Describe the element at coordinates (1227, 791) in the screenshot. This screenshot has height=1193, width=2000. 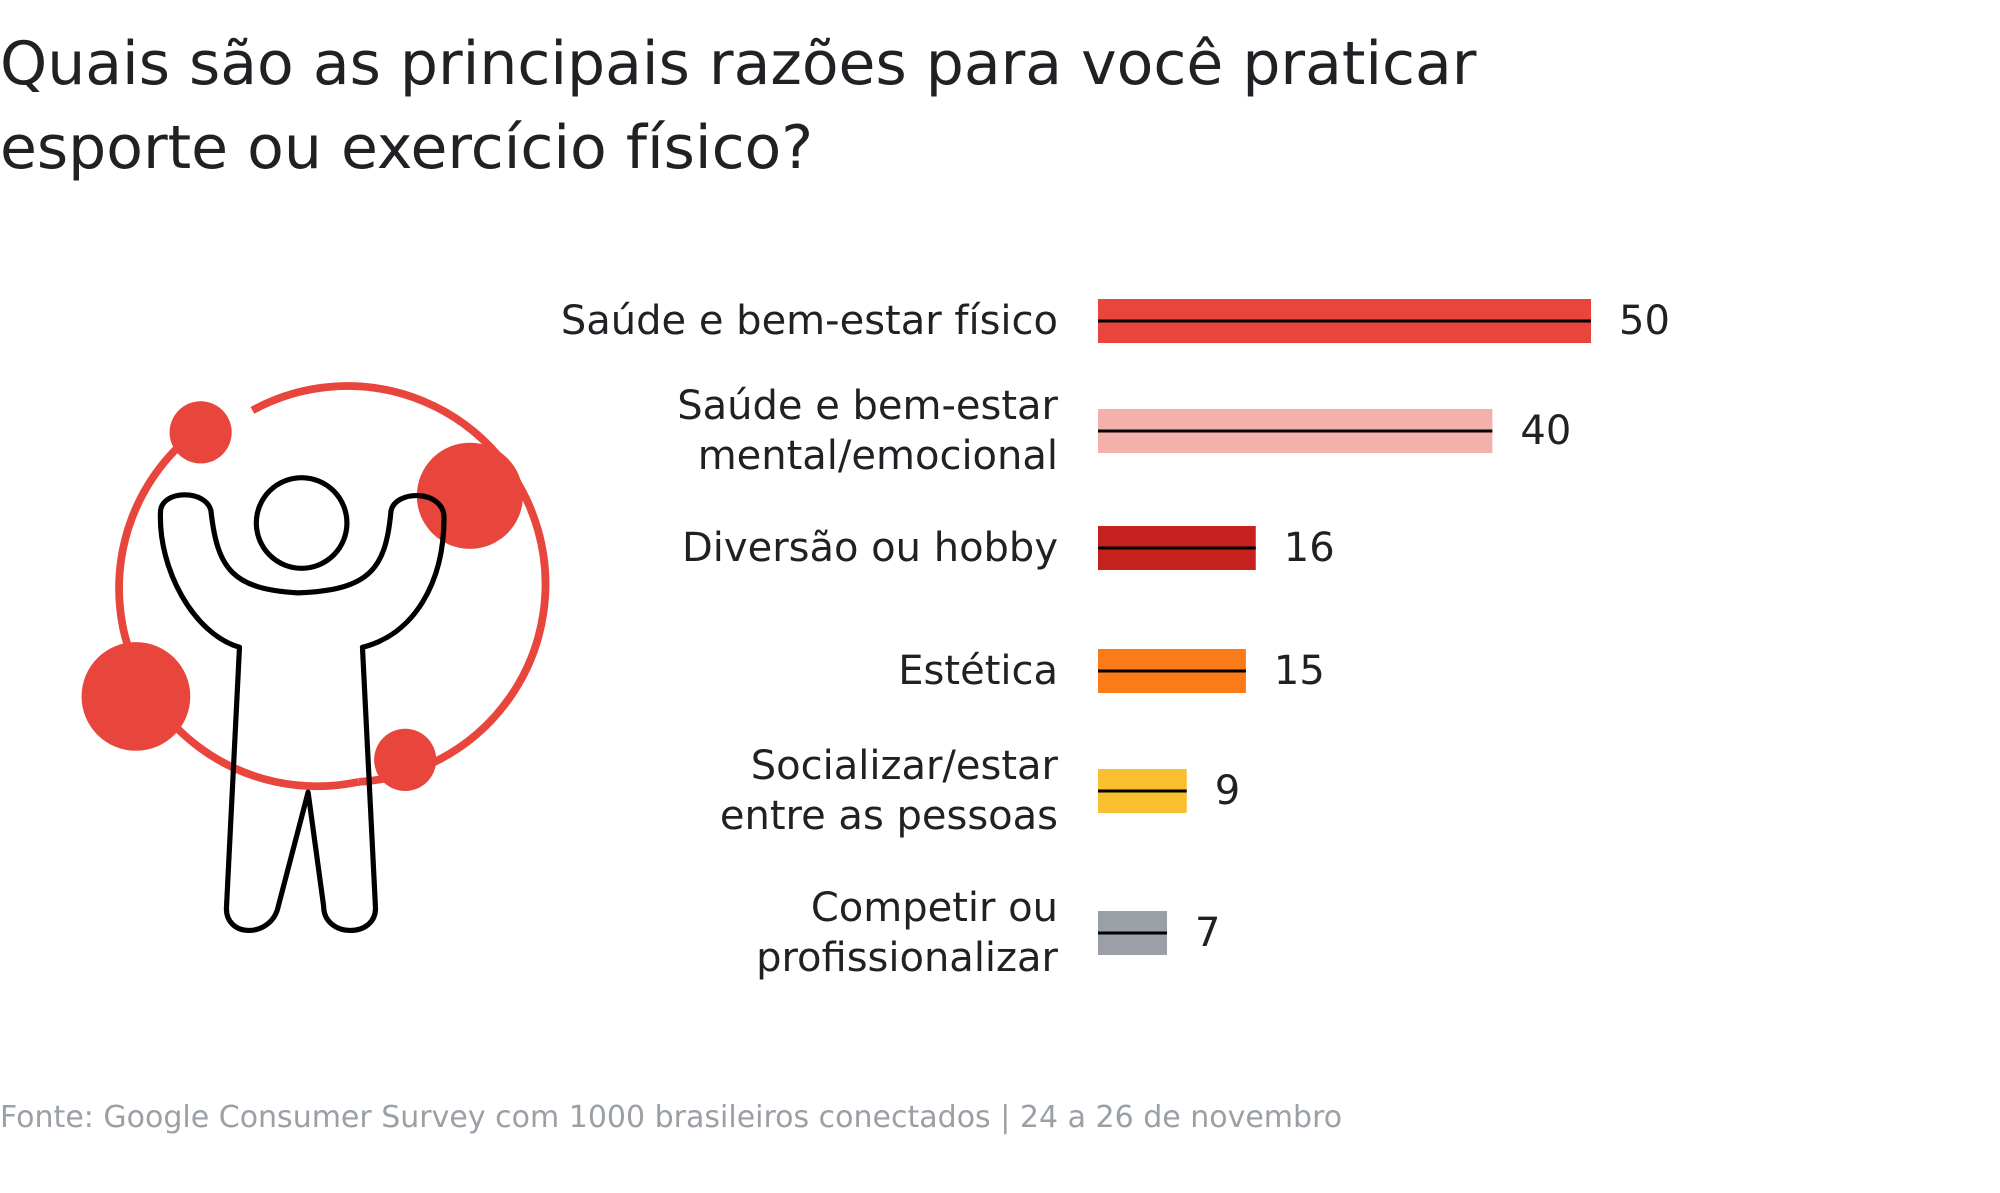
I see `value-label: 9` at that location.